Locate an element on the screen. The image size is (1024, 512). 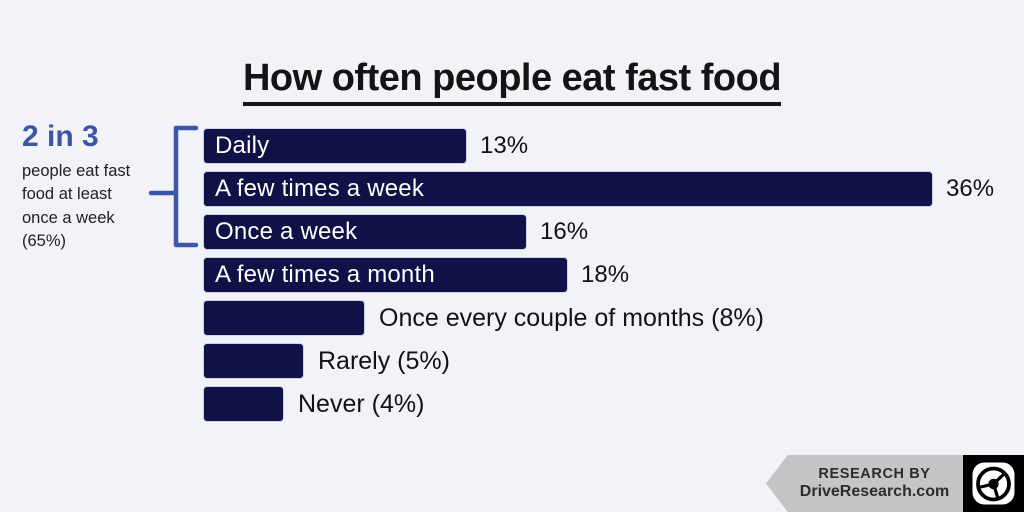
bar-value: 18% is located at coordinates (605, 274).